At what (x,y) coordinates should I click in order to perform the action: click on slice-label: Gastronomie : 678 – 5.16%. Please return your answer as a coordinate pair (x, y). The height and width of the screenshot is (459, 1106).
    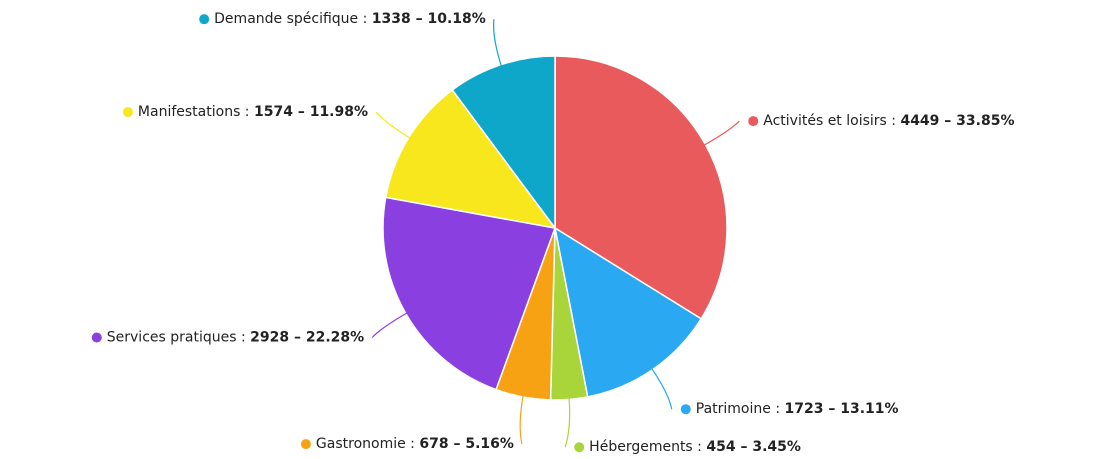
    Looking at the image, I should click on (415, 444).